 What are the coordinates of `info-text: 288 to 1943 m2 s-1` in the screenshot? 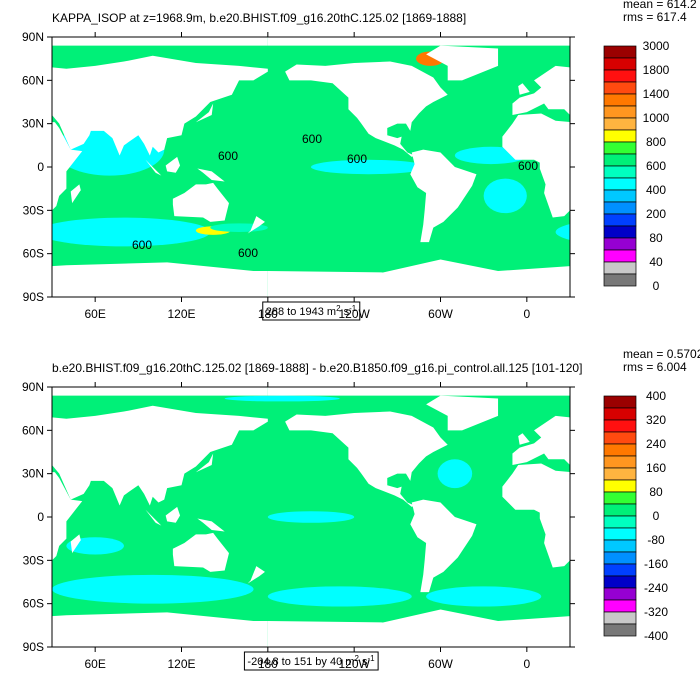 It's located at (311, 311).